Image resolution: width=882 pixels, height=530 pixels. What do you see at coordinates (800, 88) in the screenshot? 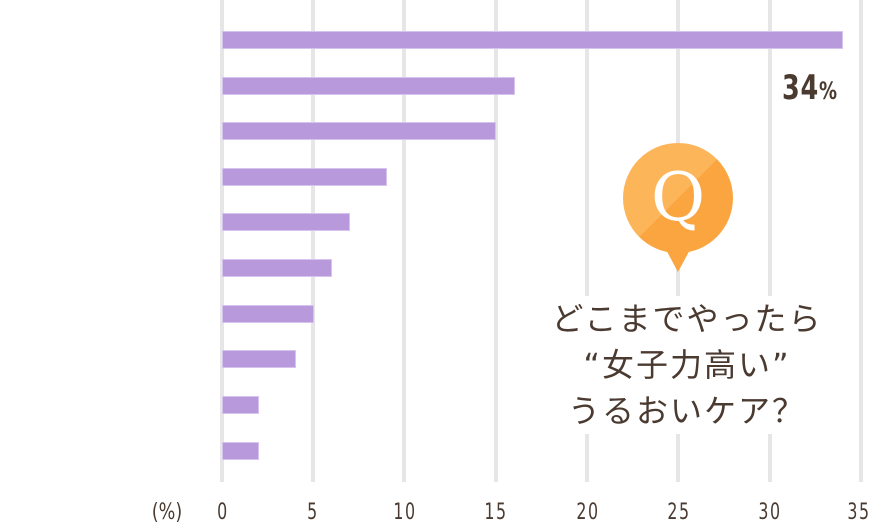
I see `top-value-number: 34` at bounding box center [800, 88].